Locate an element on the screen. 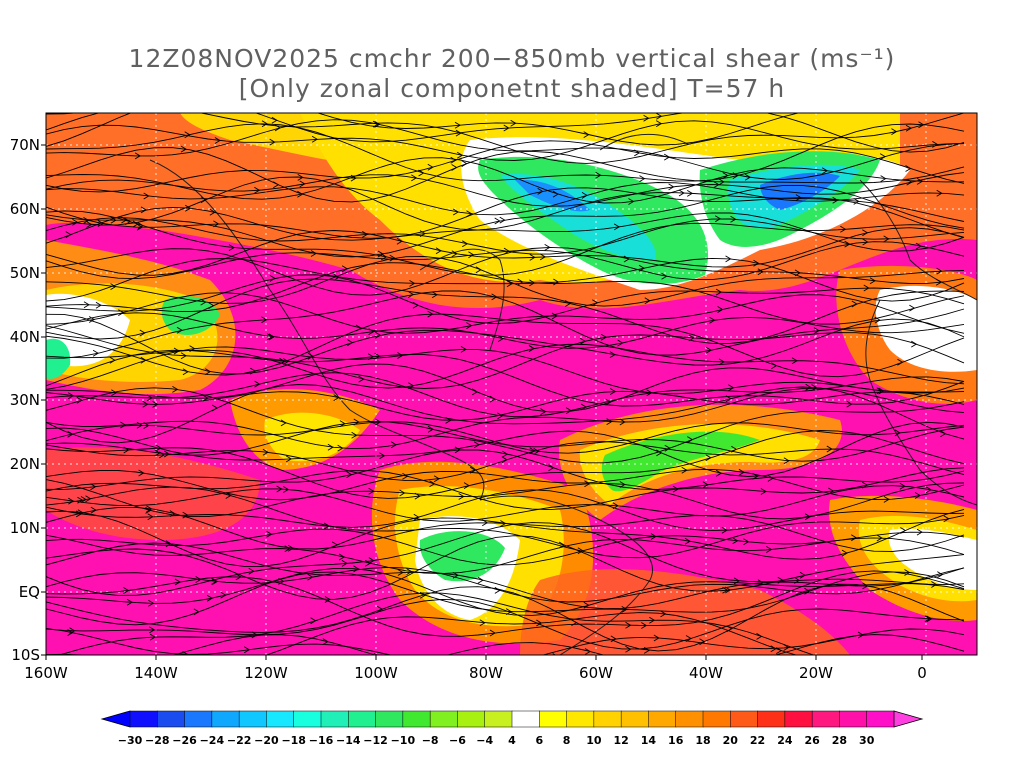 Image resolution: width=1024 pixels, height=768 pixels. colorbar-right-arrow is located at coordinates (908, 719).